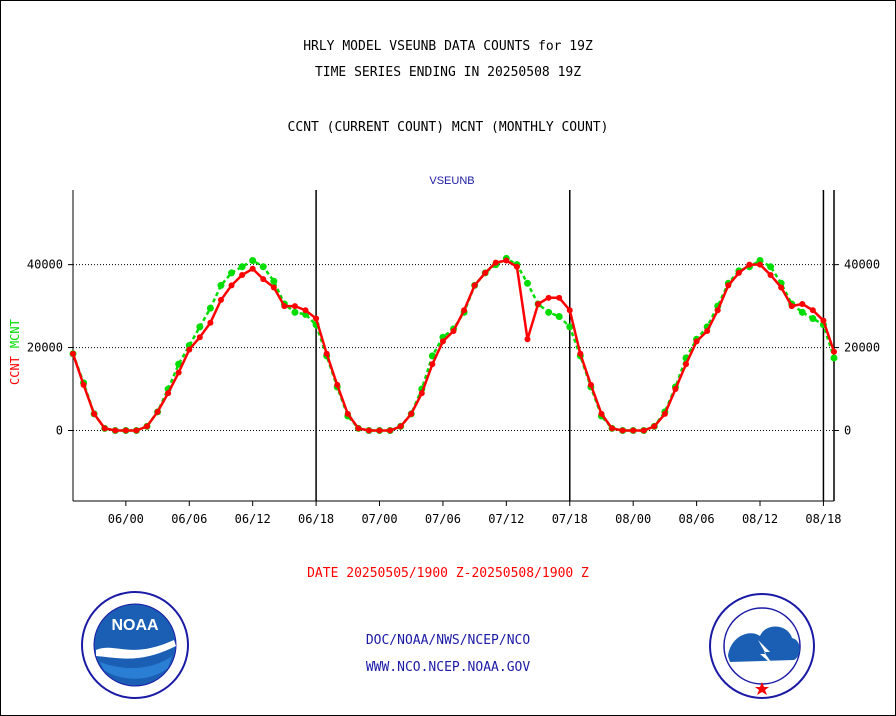 This screenshot has width=896, height=716. I want to click on y-axis-label-ccnt: CCNT, so click(15, 370).